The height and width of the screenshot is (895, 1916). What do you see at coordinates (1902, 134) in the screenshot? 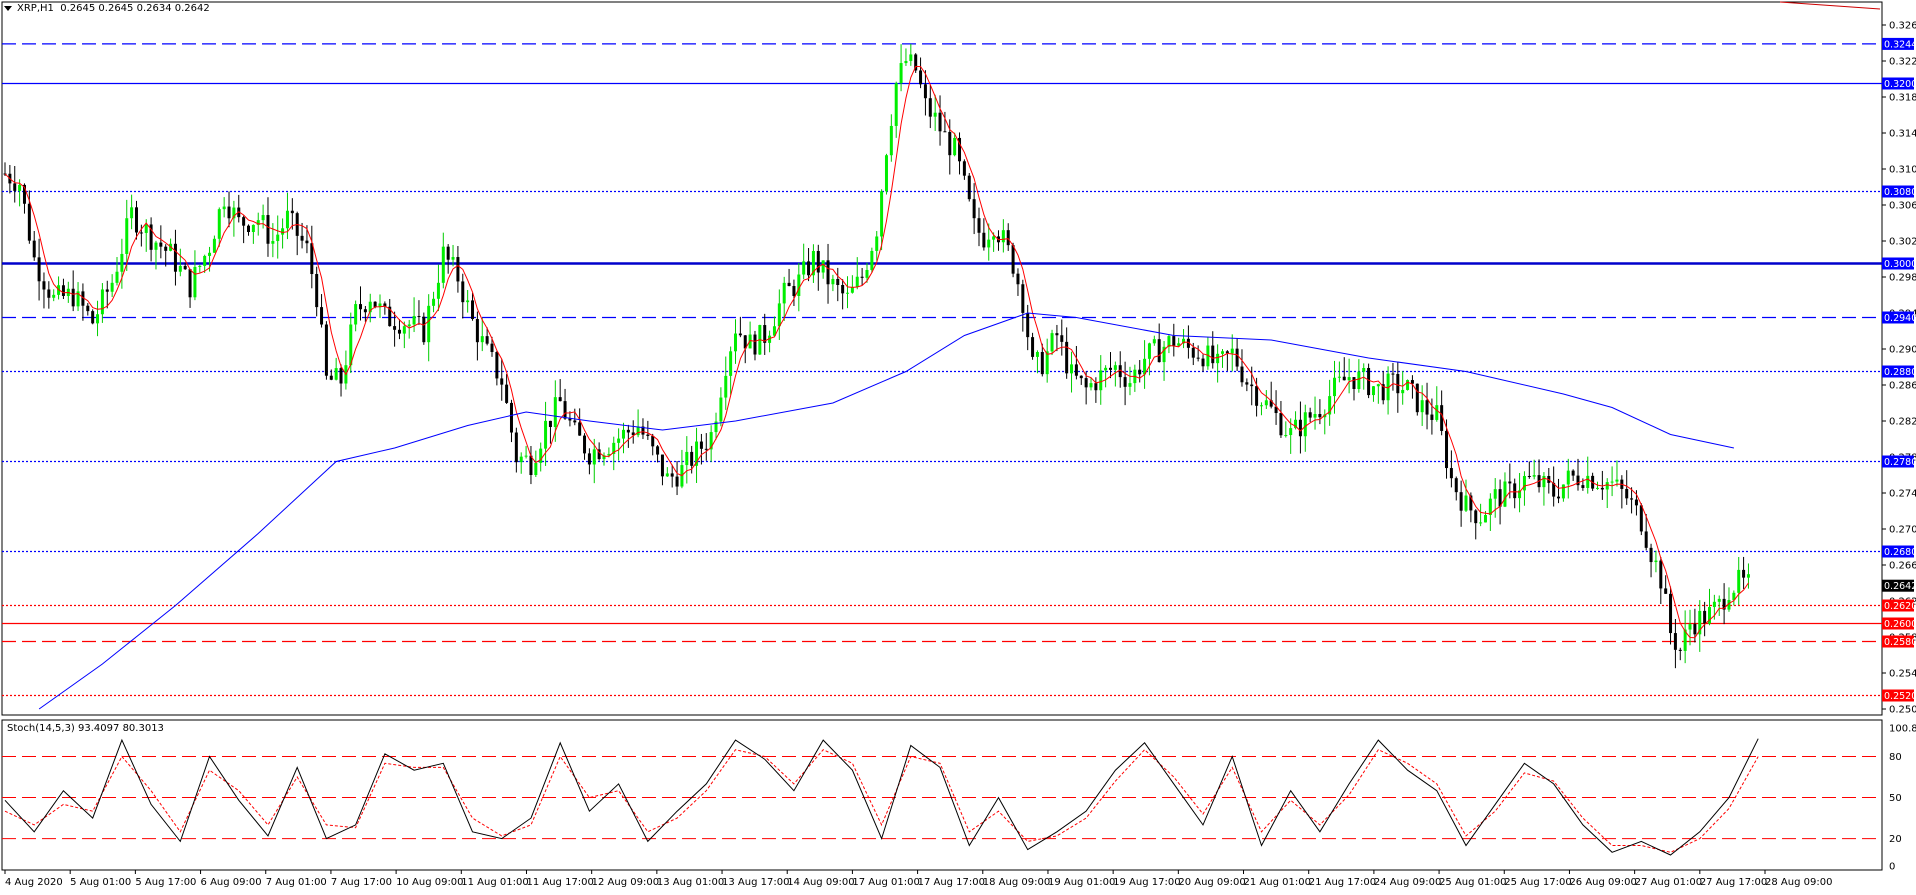
I see `price-tick-label: 0.3145` at bounding box center [1902, 134].